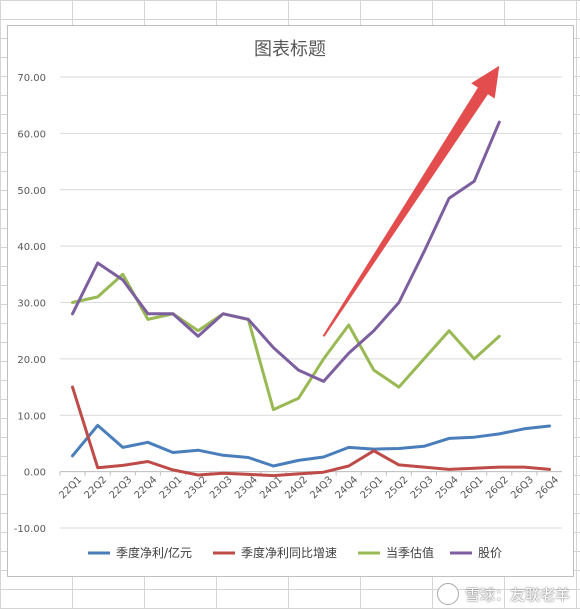 This screenshot has height=609, width=580. What do you see at coordinates (31, 78) in the screenshot?
I see `y-tick-label: 70.00` at bounding box center [31, 78].